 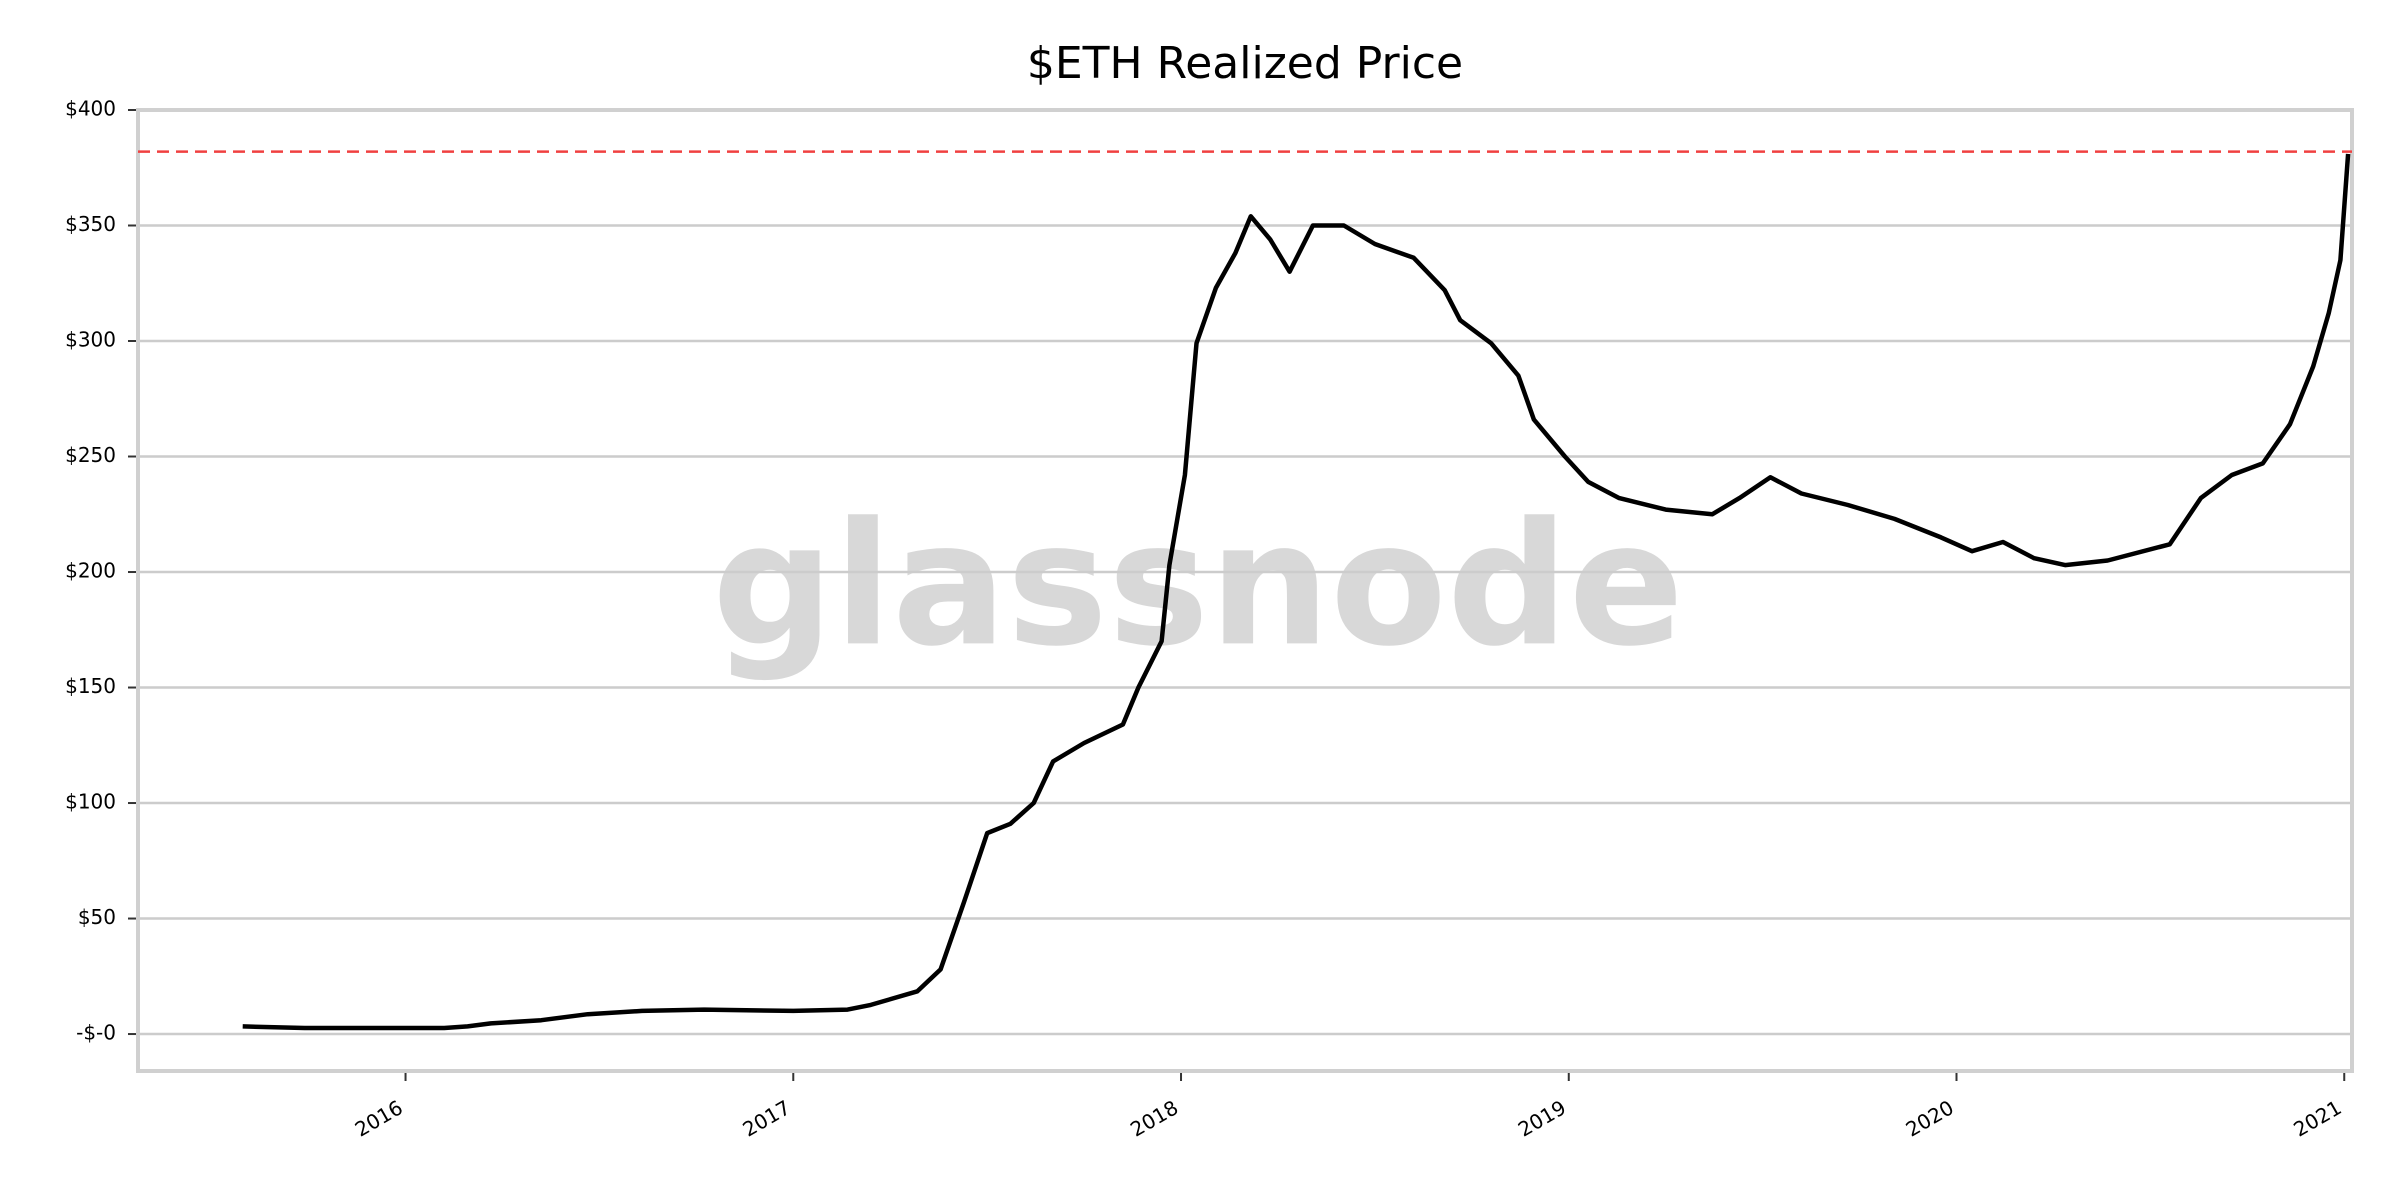 What do you see at coordinates (96, 1033) in the screenshot?
I see `y-tick-label: -$-0` at bounding box center [96, 1033].